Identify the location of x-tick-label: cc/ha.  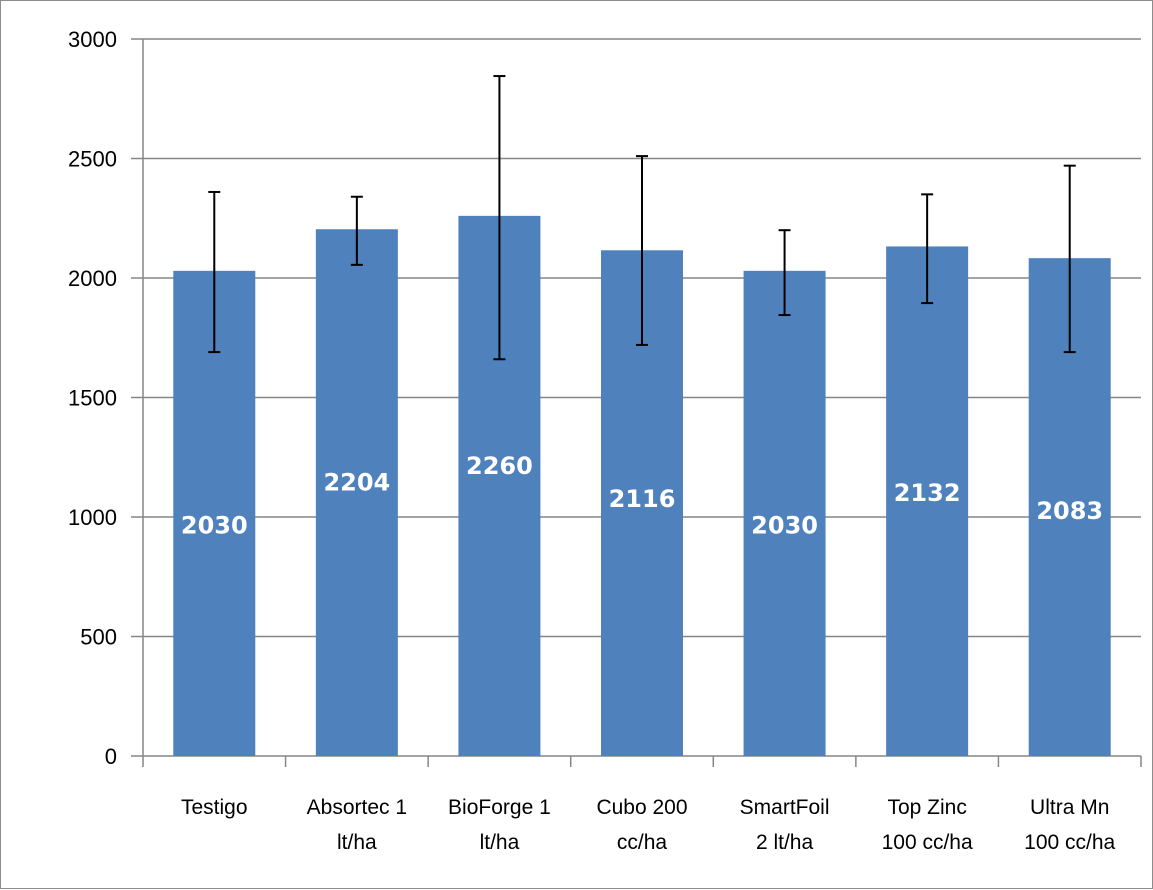
(642, 842).